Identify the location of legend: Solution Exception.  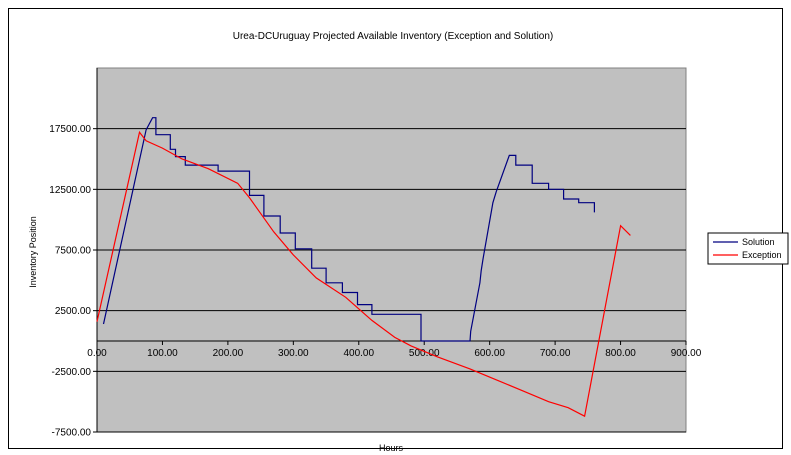
(748, 248).